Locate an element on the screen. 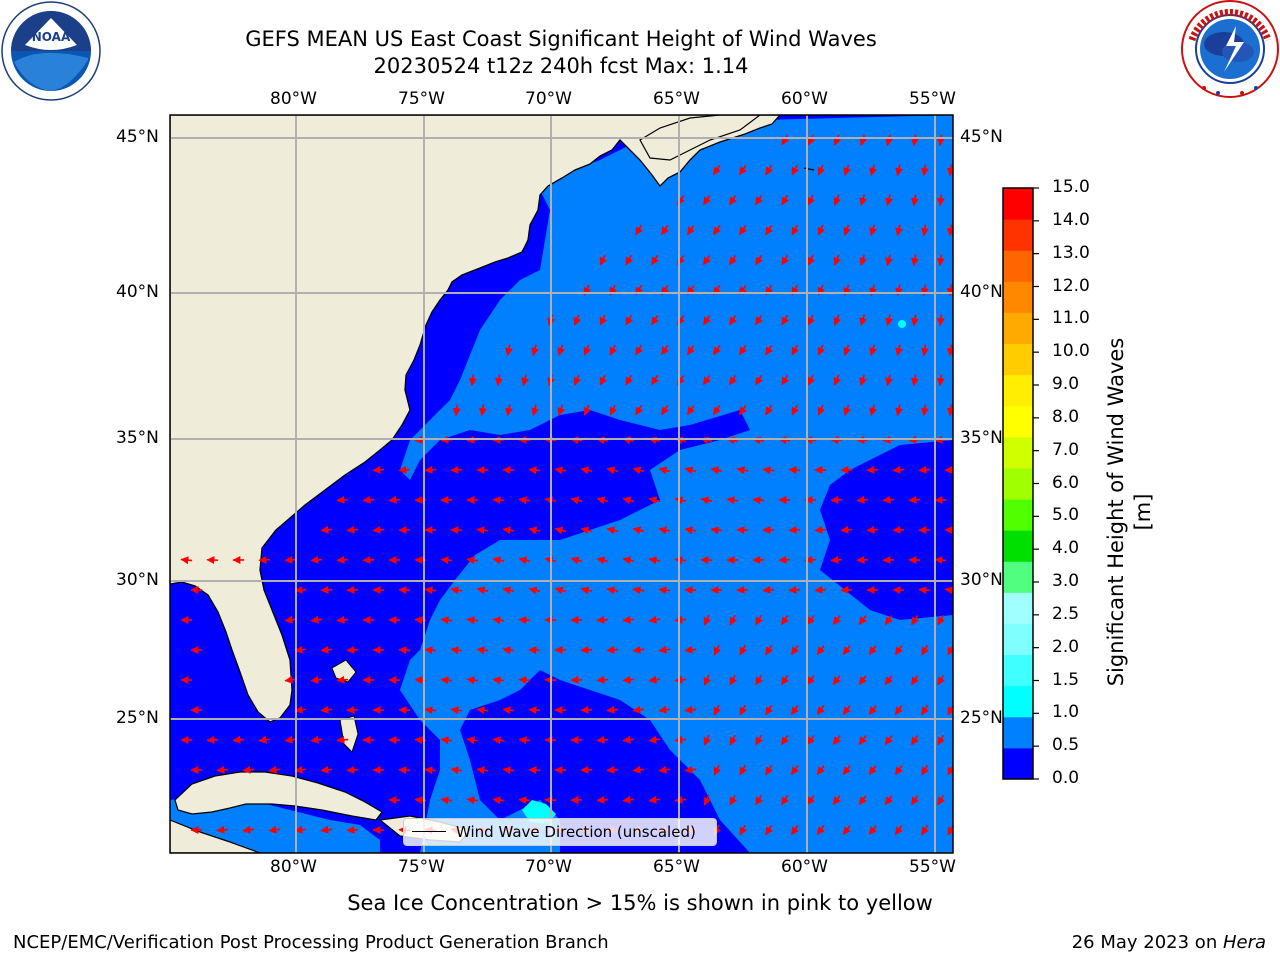  lat-tick-left: 35°N is located at coordinates (137, 438).